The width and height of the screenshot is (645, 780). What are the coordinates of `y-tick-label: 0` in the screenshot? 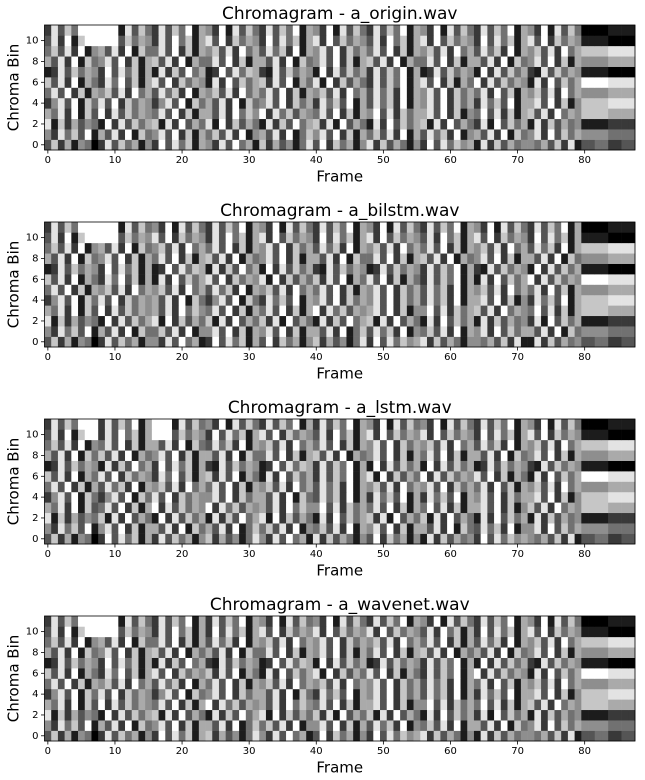 It's located at (35, 145).